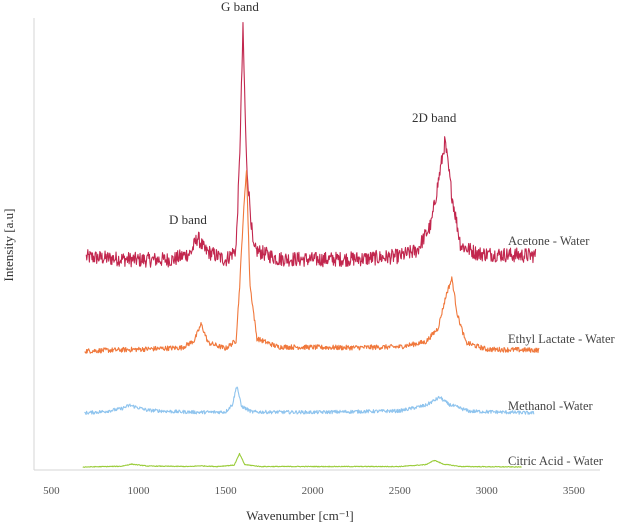 This screenshot has height=526, width=640. Describe the element at coordinates (8, 245) in the screenshot. I see `y-axis-title: Intensity [a.u]` at that location.